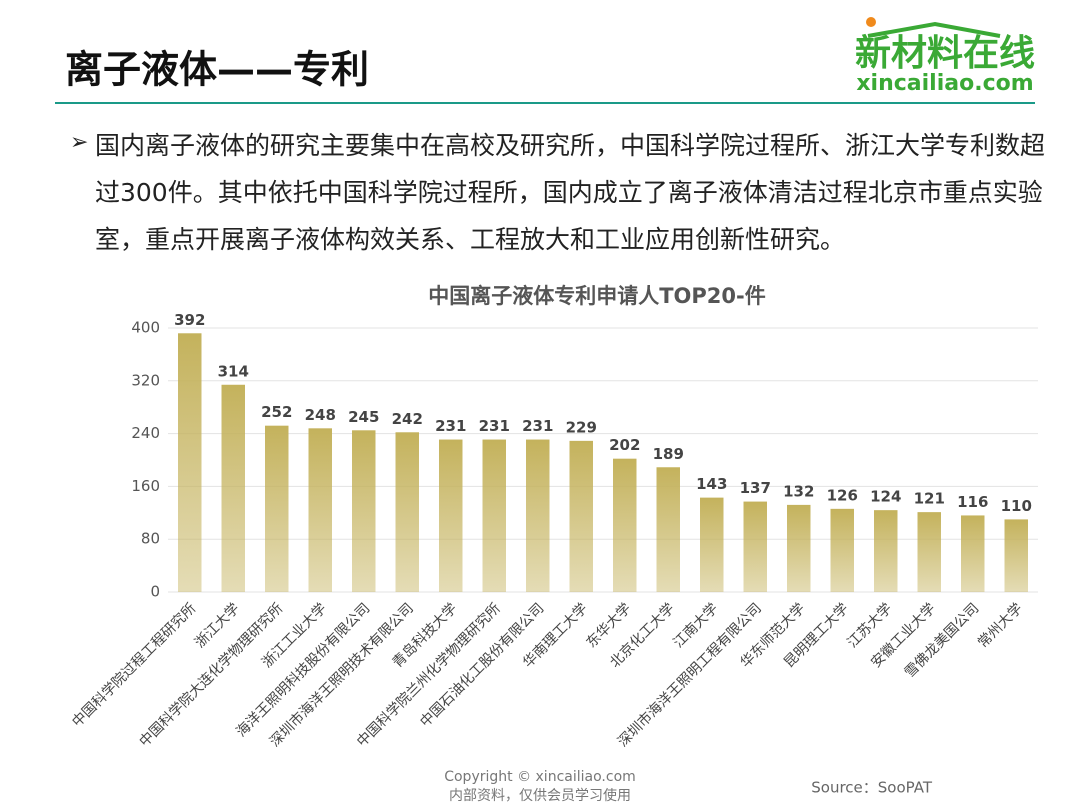 The width and height of the screenshot is (1080, 810). I want to click on x-tick-label: 雪佛龙美国公司, so click(942, 640).